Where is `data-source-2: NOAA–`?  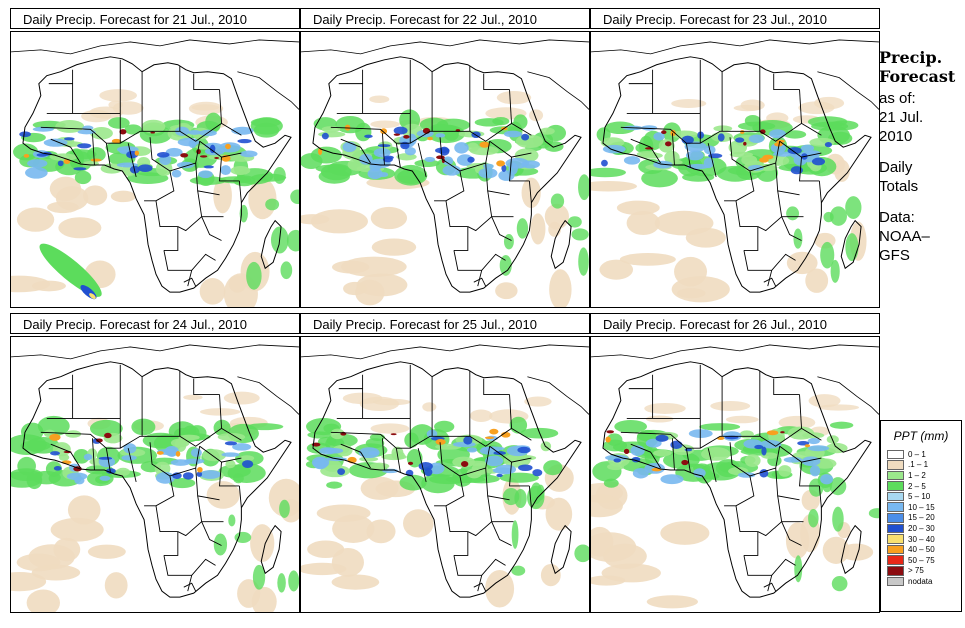
data-source-2: NOAA– is located at coordinates (904, 236).